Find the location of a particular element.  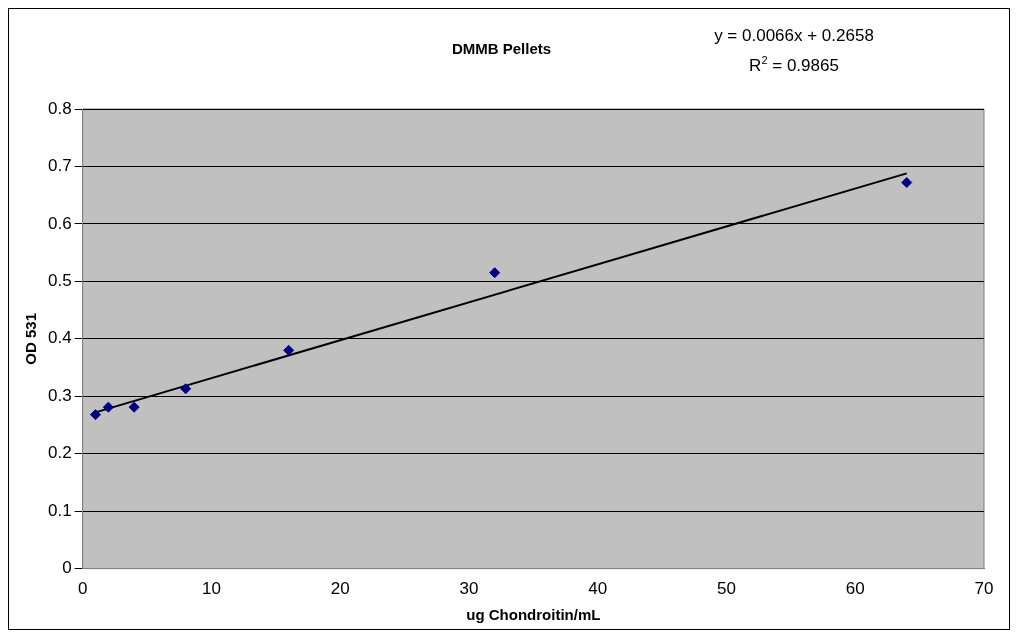

x-tick-label: 0 is located at coordinates (82, 589).